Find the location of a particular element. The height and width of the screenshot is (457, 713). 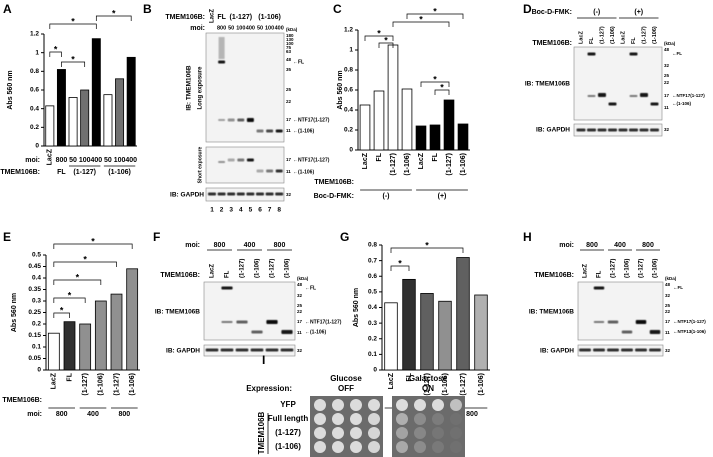

label: (1-127) is located at coordinates (241, 17).